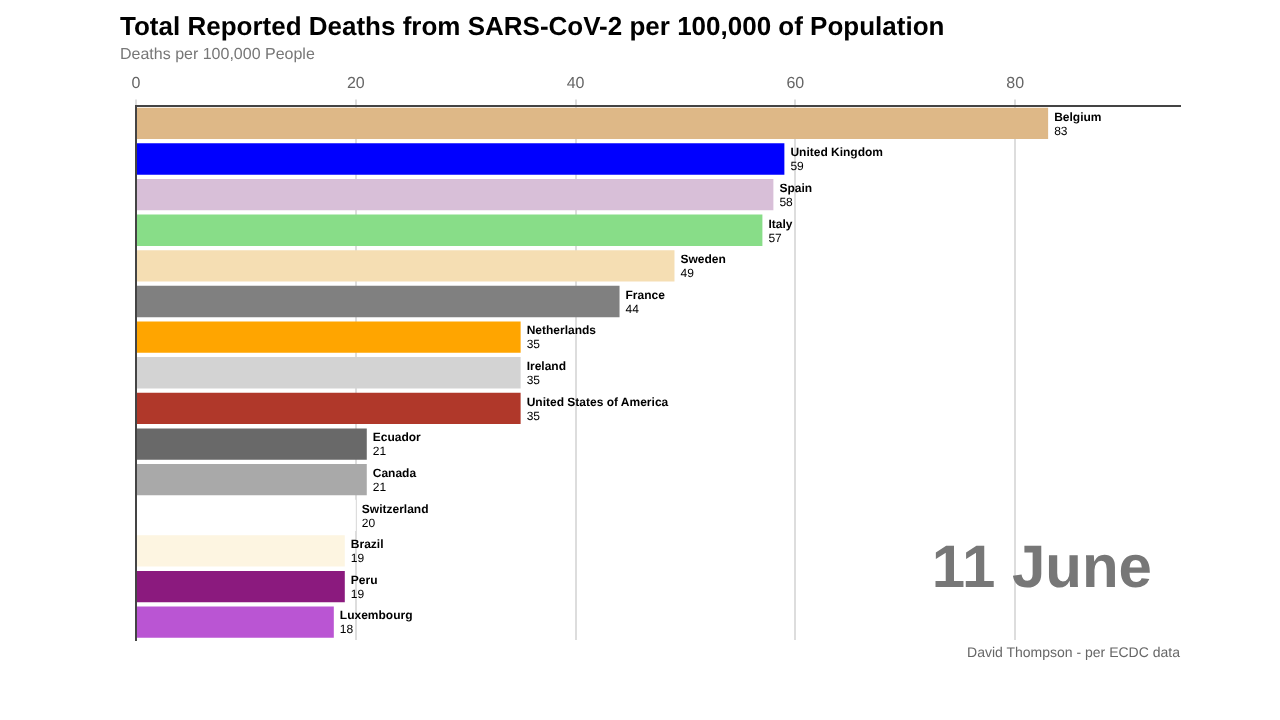 The height and width of the screenshot is (720, 1280). What do you see at coordinates (1041, 567) in the screenshot?
I see `annotation: 11 June` at bounding box center [1041, 567].